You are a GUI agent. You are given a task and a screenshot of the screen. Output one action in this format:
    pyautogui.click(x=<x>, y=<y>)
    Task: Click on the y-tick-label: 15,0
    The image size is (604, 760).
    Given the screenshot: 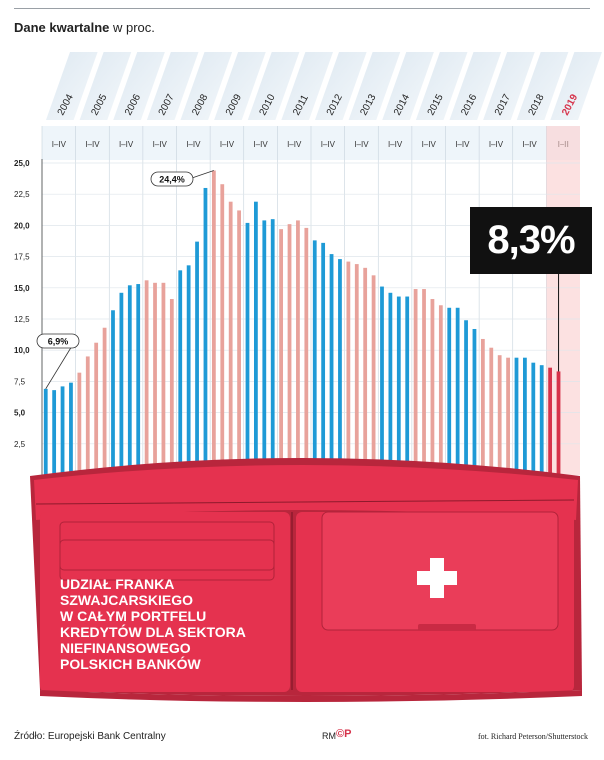 What is the action you would take?
    pyautogui.click(x=22, y=288)
    